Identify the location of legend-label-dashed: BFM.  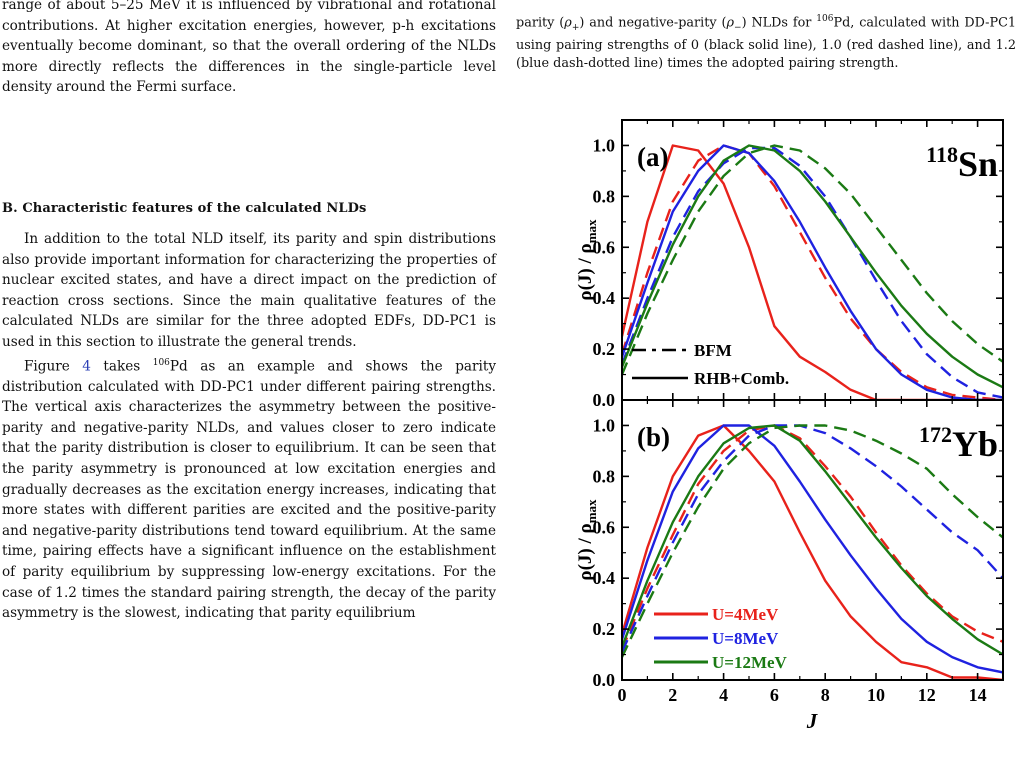
(713, 350).